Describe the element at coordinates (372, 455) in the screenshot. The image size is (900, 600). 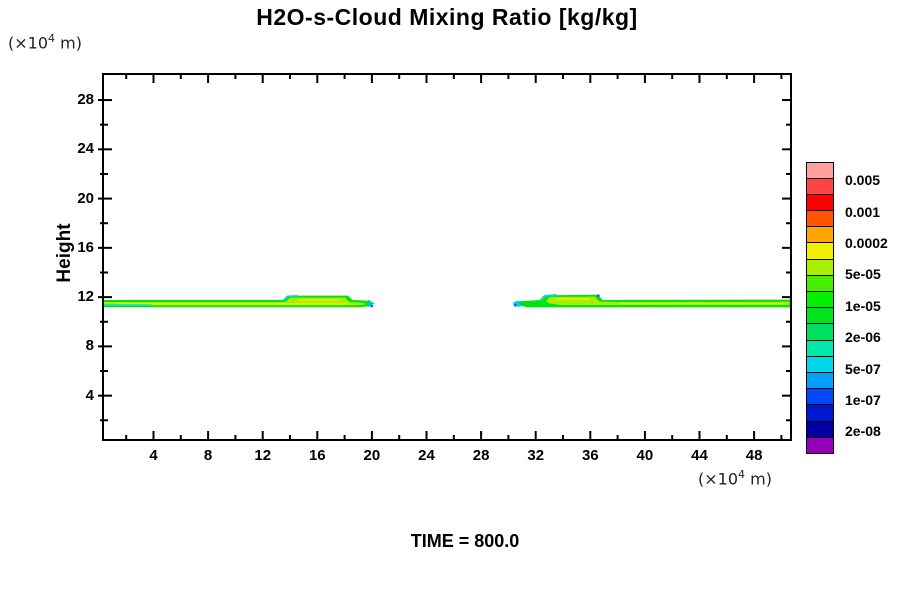
I see `x-tick-label: 20` at that location.